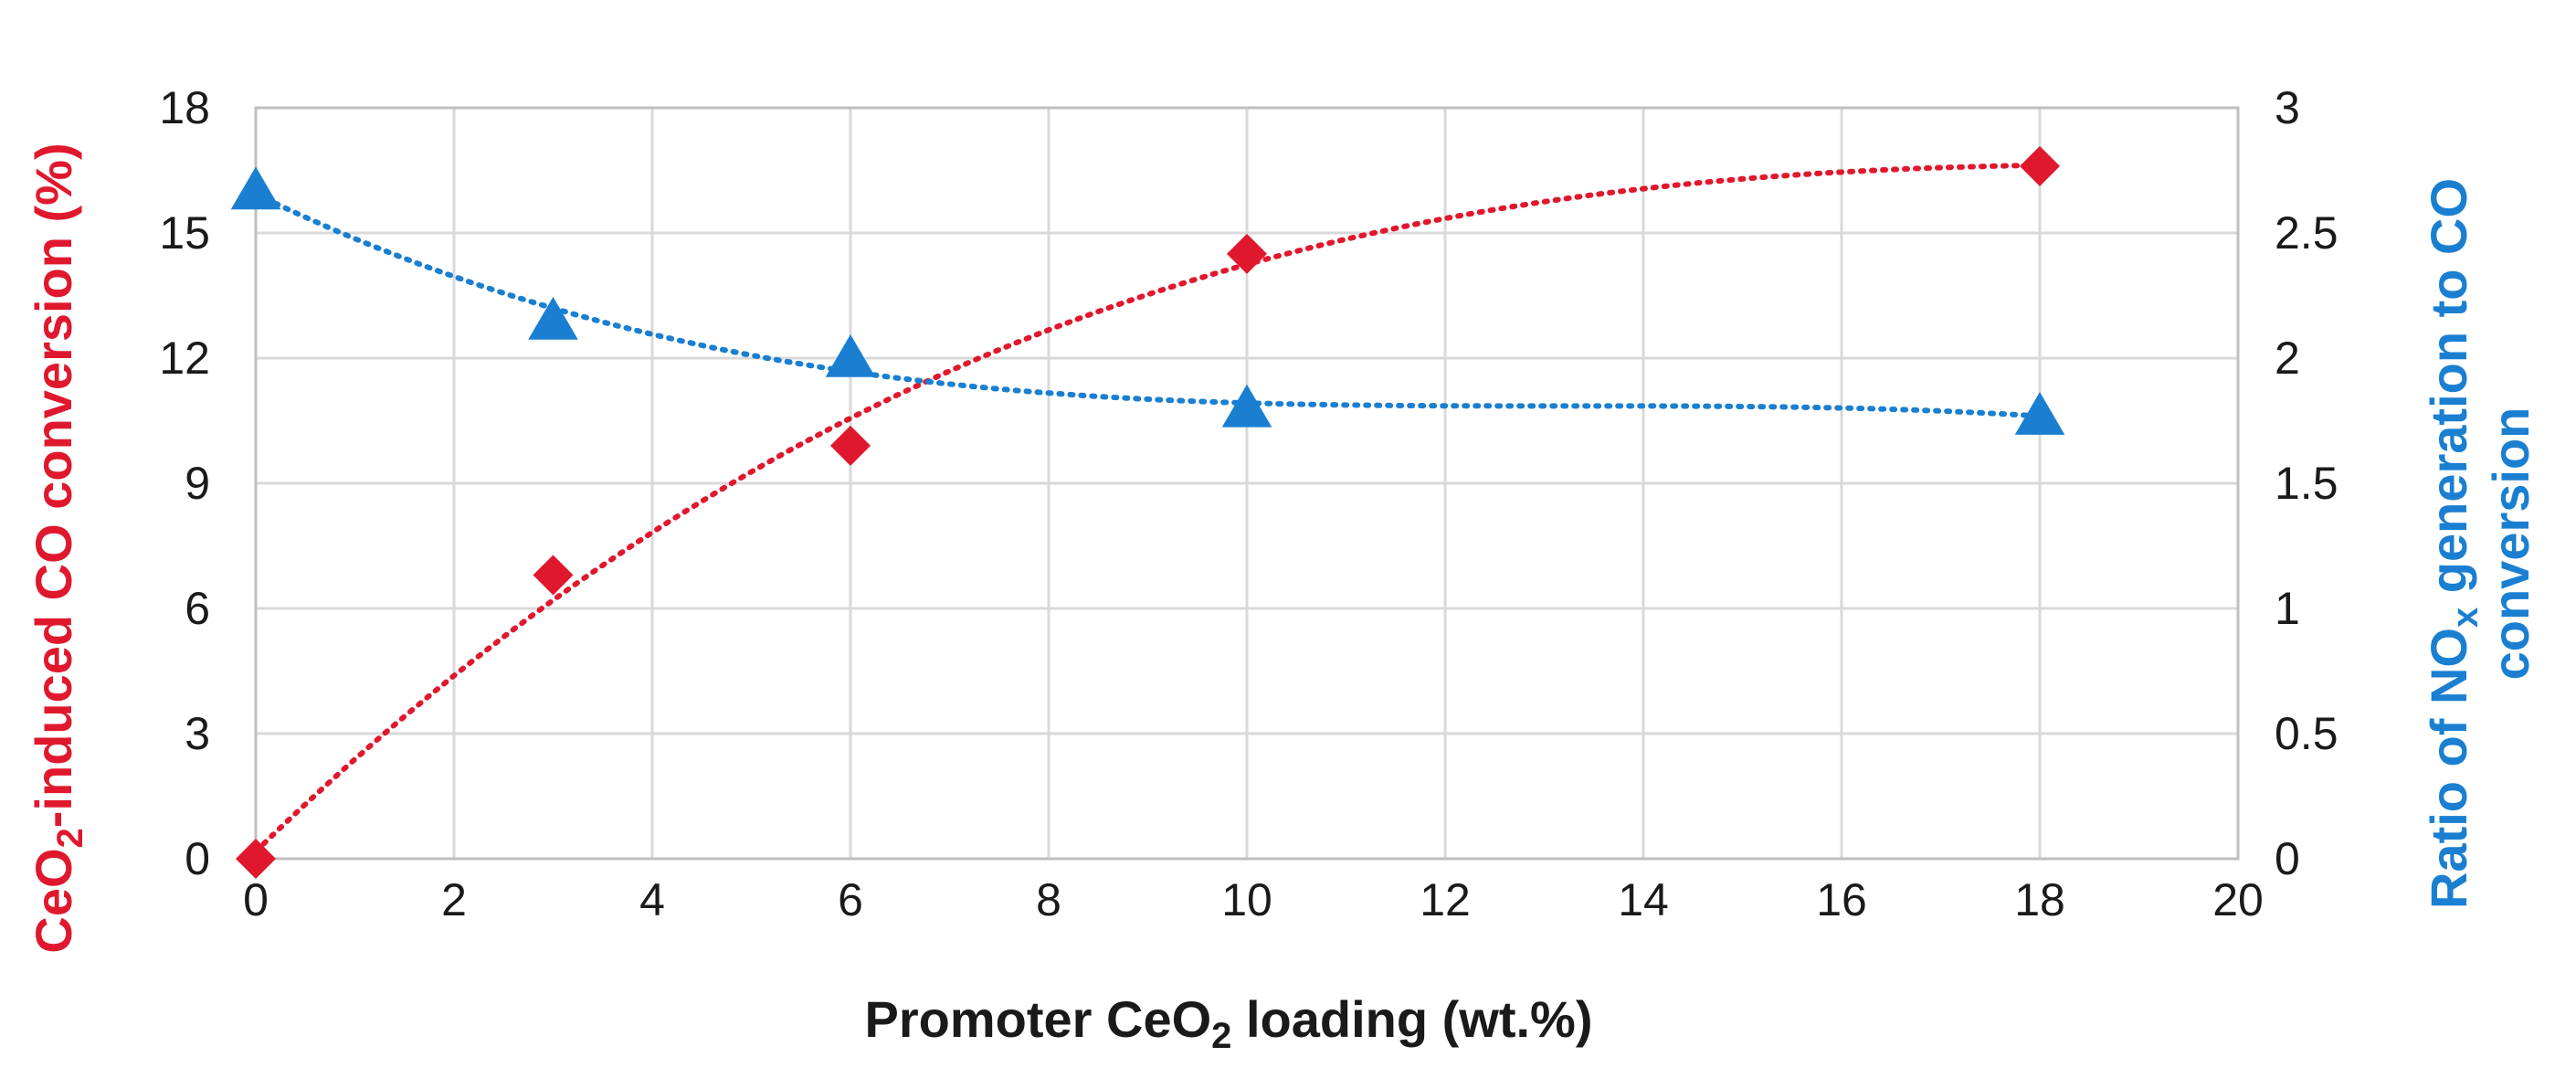  What do you see at coordinates (652, 899) in the screenshot?
I see `x-tick-label: 4` at bounding box center [652, 899].